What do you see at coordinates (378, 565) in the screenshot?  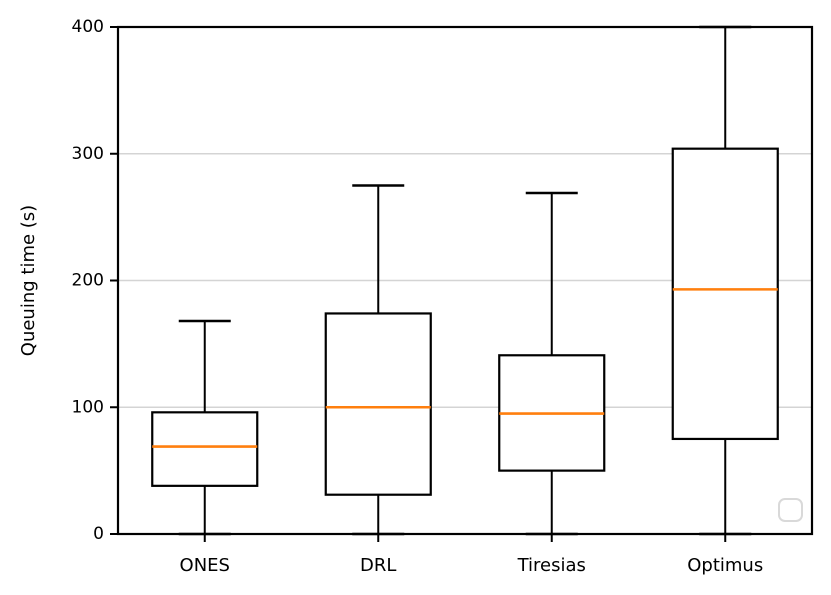 I see `x-tick-label-drl: DRL` at bounding box center [378, 565].